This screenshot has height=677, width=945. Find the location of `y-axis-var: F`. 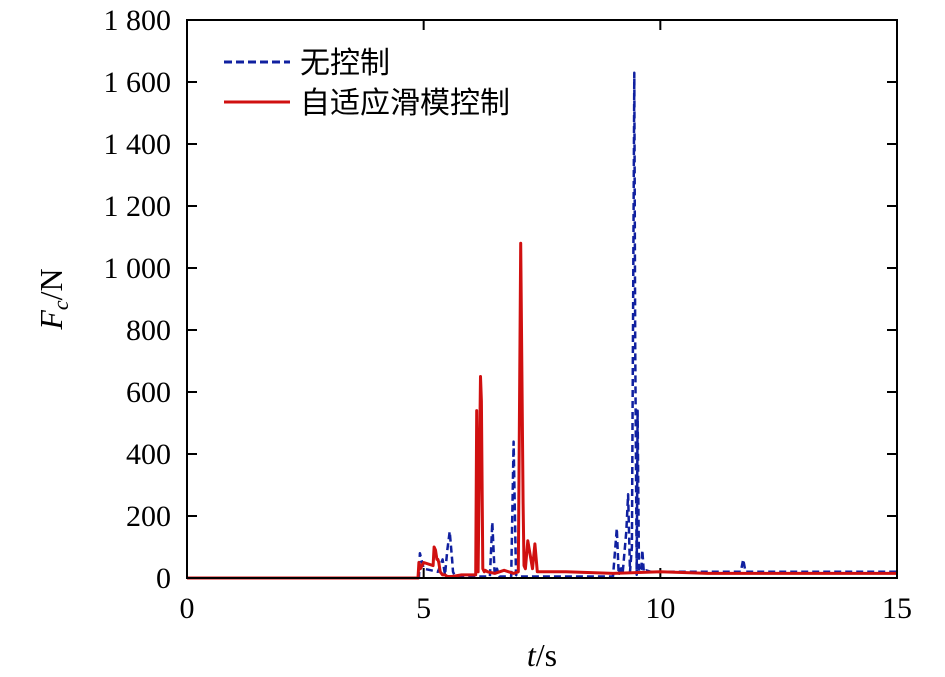

y-axis-var: F is located at coordinates (51, 320).